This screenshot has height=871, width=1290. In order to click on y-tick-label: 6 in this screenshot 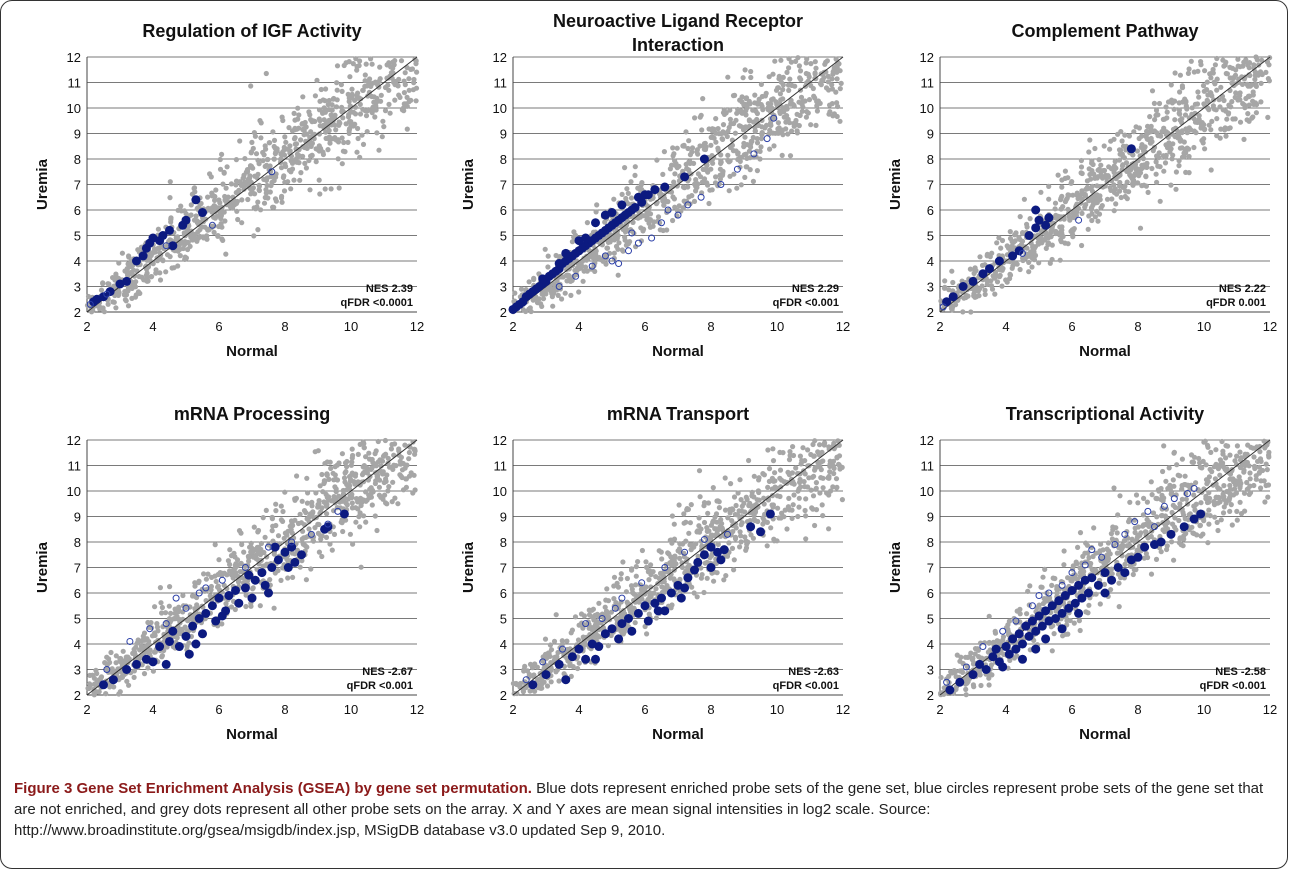, I will do `click(77, 210)`.